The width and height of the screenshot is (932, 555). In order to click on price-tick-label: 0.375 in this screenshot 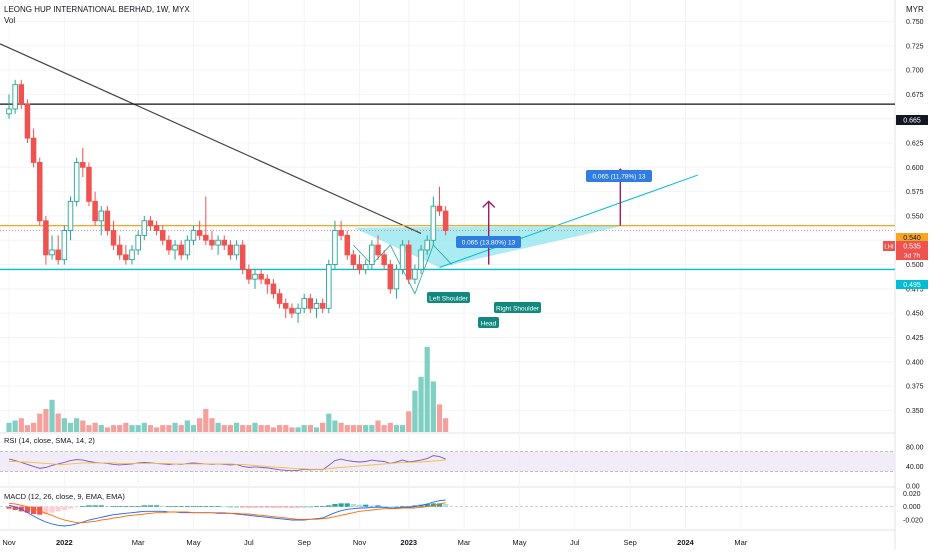, I will do `click(915, 387)`.